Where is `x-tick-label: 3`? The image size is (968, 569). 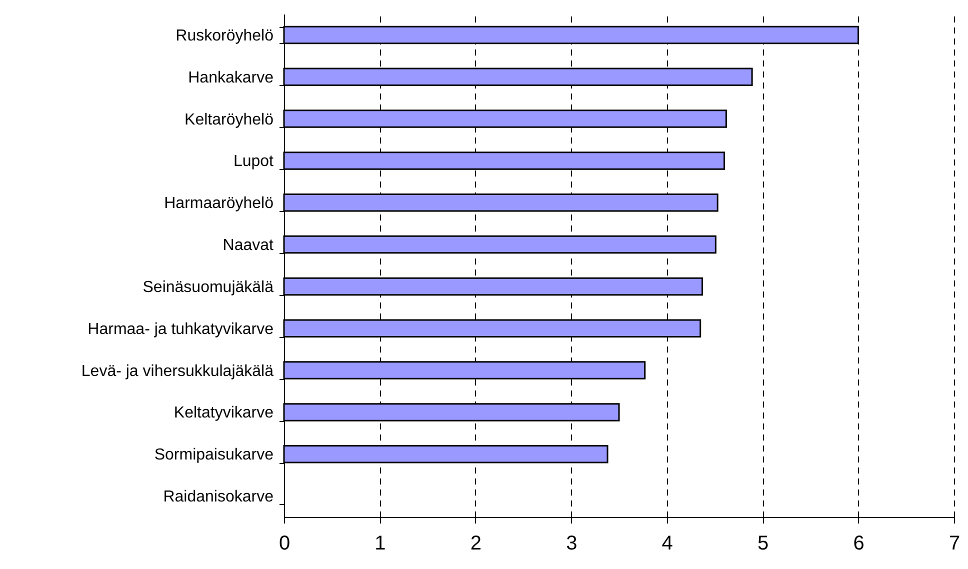
x-tick-label: 3 is located at coordinates (572, 543).